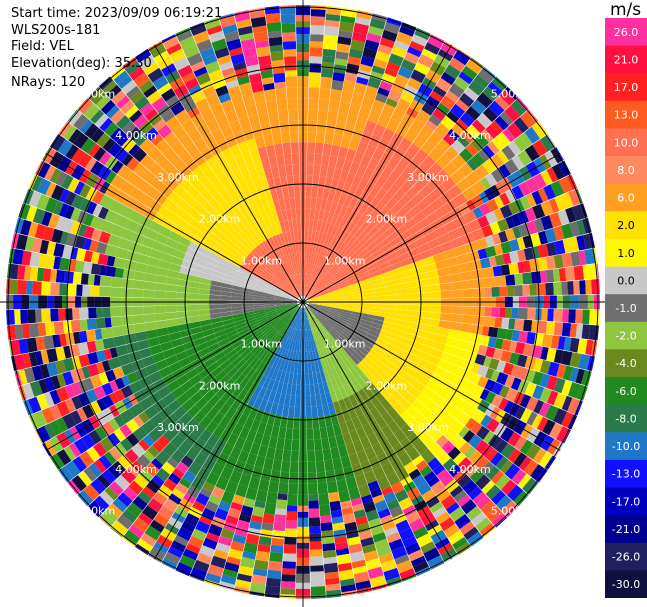  I want to click on colorbar-segment, so click(626, 501).